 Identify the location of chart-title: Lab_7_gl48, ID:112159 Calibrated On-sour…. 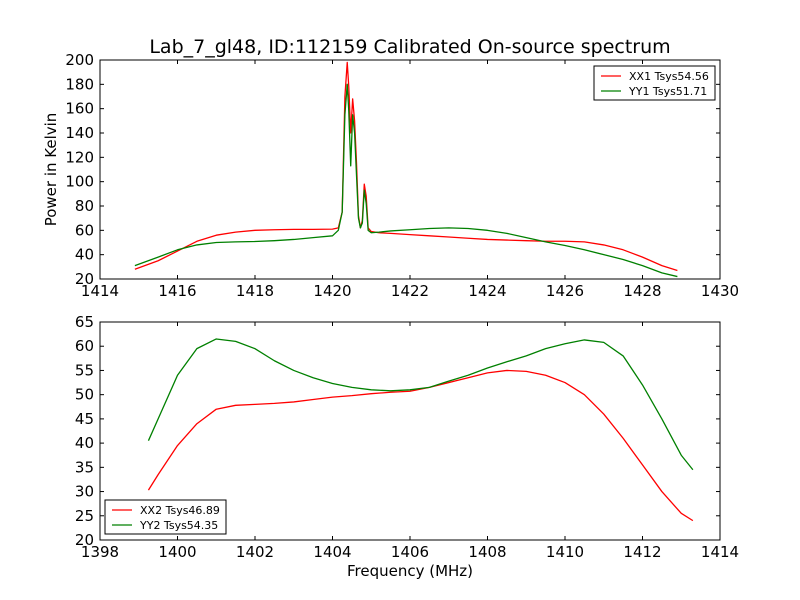
(409, 47).